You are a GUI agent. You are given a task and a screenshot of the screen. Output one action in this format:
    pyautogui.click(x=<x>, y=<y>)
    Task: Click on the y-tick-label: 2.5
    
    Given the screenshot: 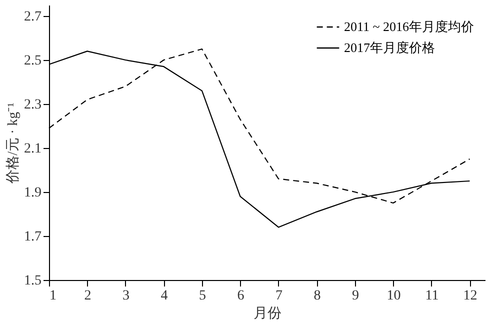 What is the action you would take?
    pyautogui.click(x=33, y=61)
    